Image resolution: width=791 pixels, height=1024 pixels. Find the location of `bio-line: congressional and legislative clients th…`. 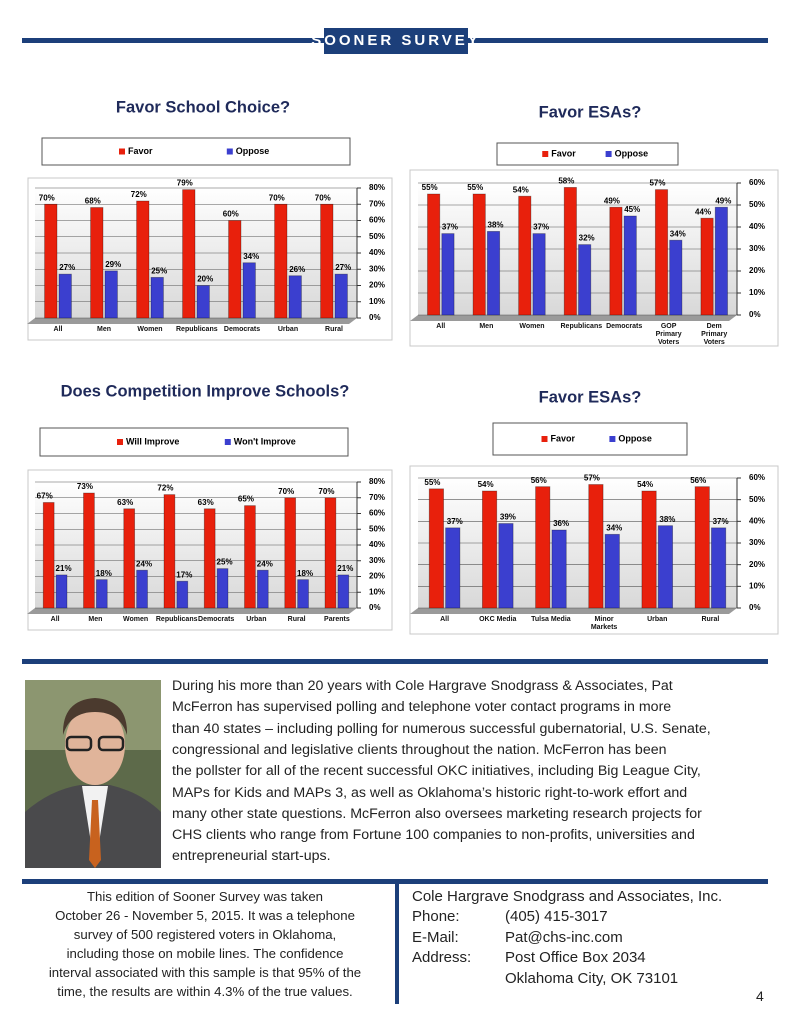

bio-line: congressional and legislative clients th… is located at coordinates (419, 749).